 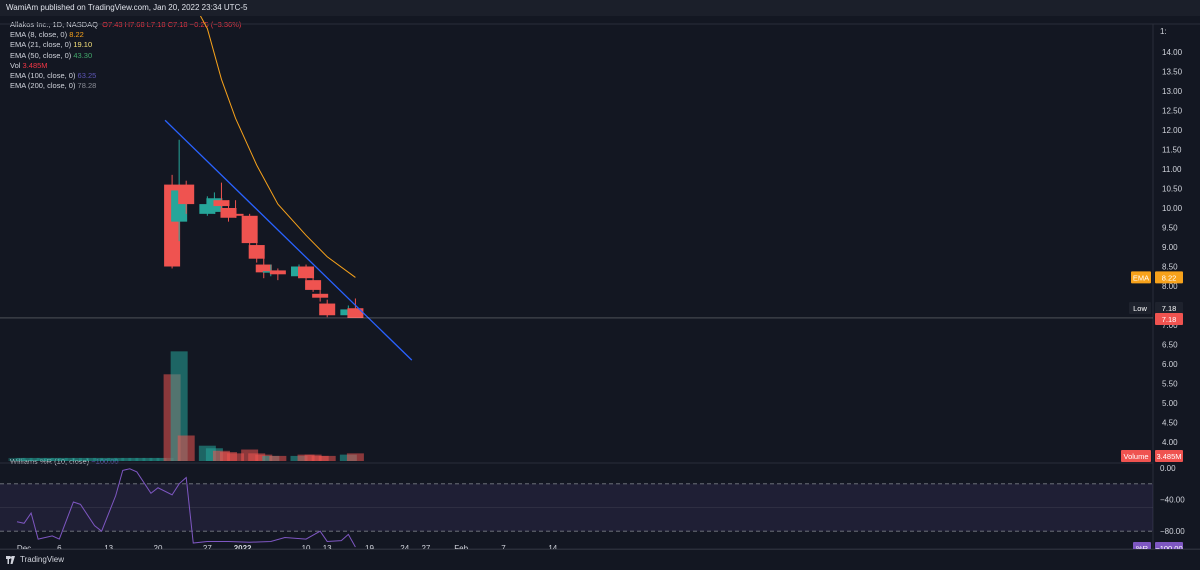 What do you see at coordinates (369, 548) in the screenshot?
I see `time-tick-label: 19` at bounding box center [369, 548].